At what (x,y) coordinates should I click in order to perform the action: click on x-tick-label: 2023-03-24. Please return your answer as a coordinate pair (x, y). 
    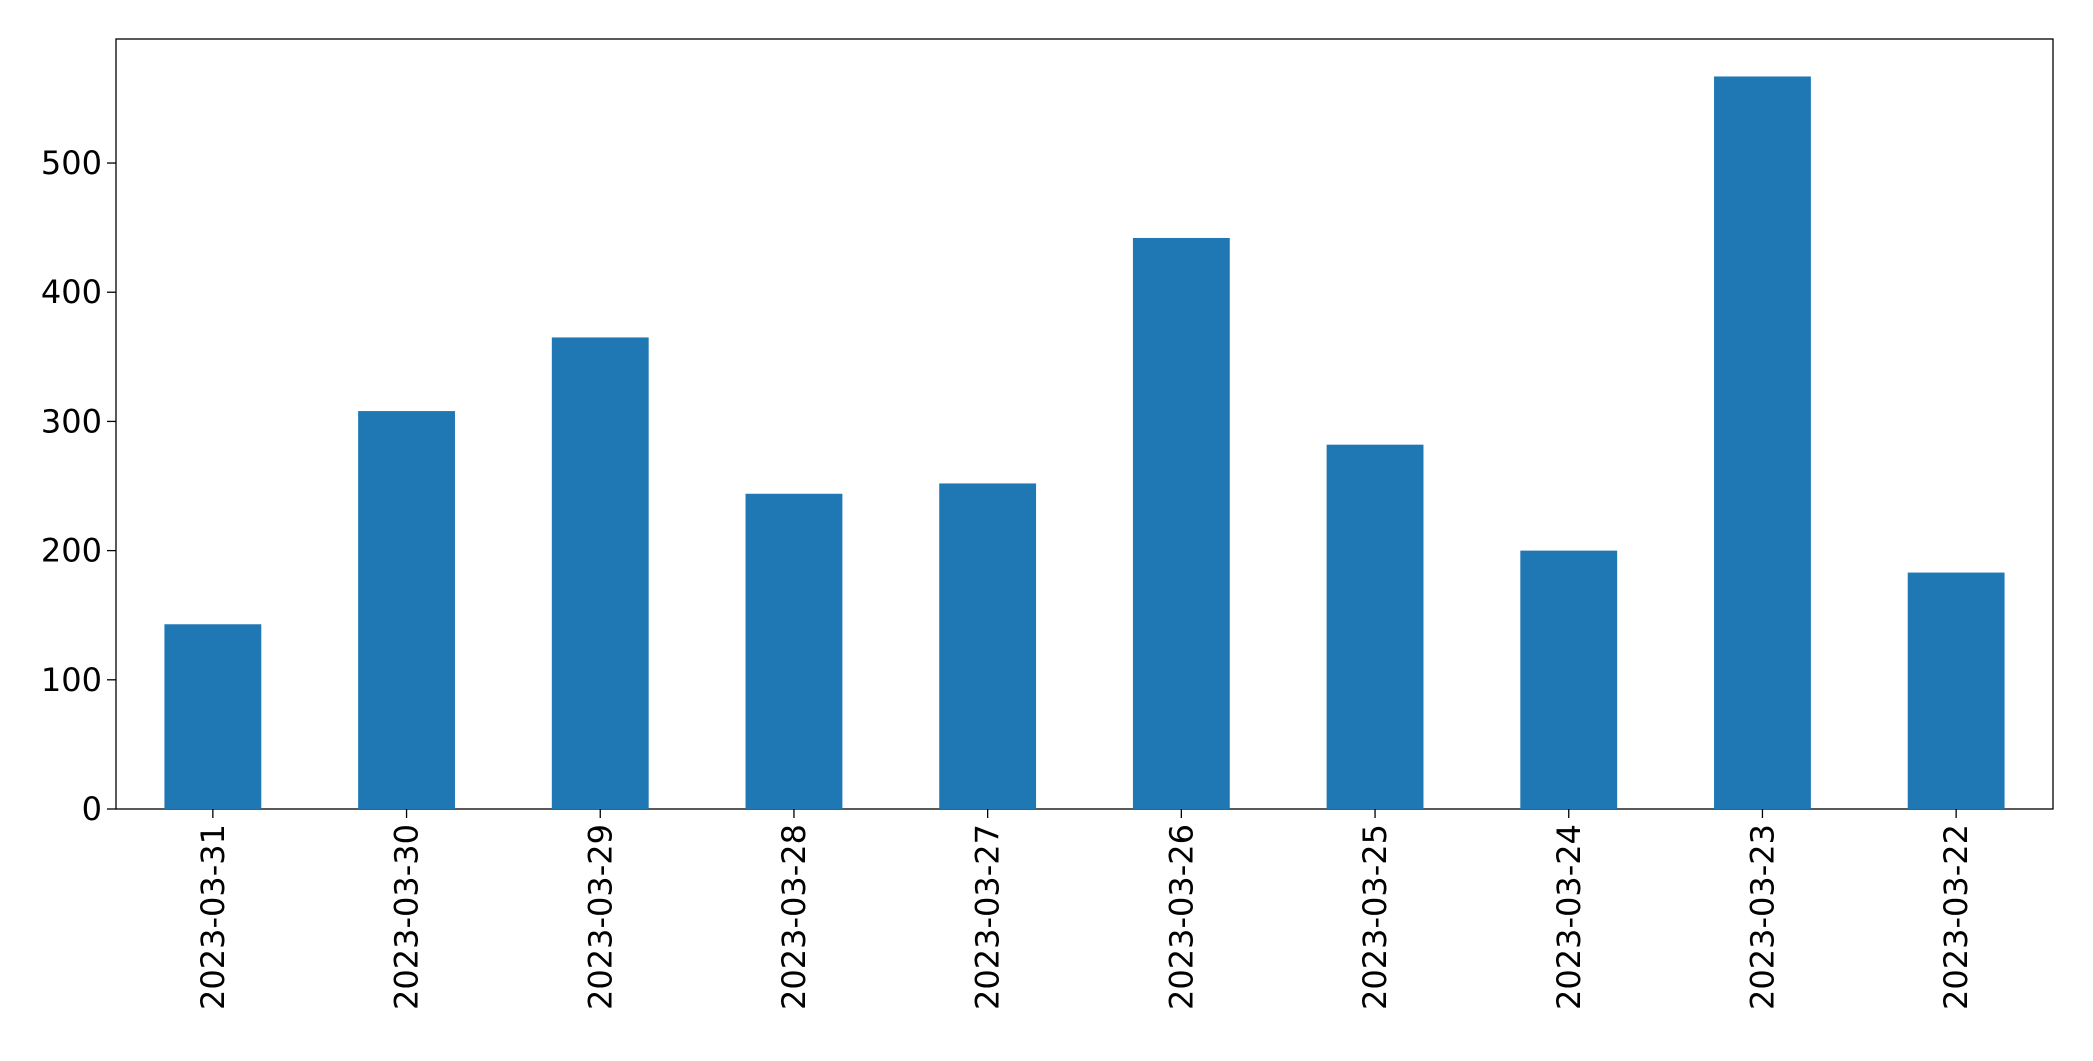
    Looking at the image, I should click on (1569, 917).